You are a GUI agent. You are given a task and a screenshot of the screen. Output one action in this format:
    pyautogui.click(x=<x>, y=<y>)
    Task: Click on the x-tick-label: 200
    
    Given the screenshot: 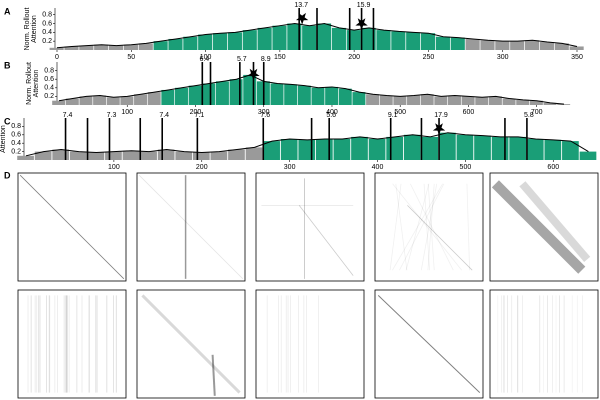 What is the action you would take?
    pyautogui.click(x=202, y=167)
    